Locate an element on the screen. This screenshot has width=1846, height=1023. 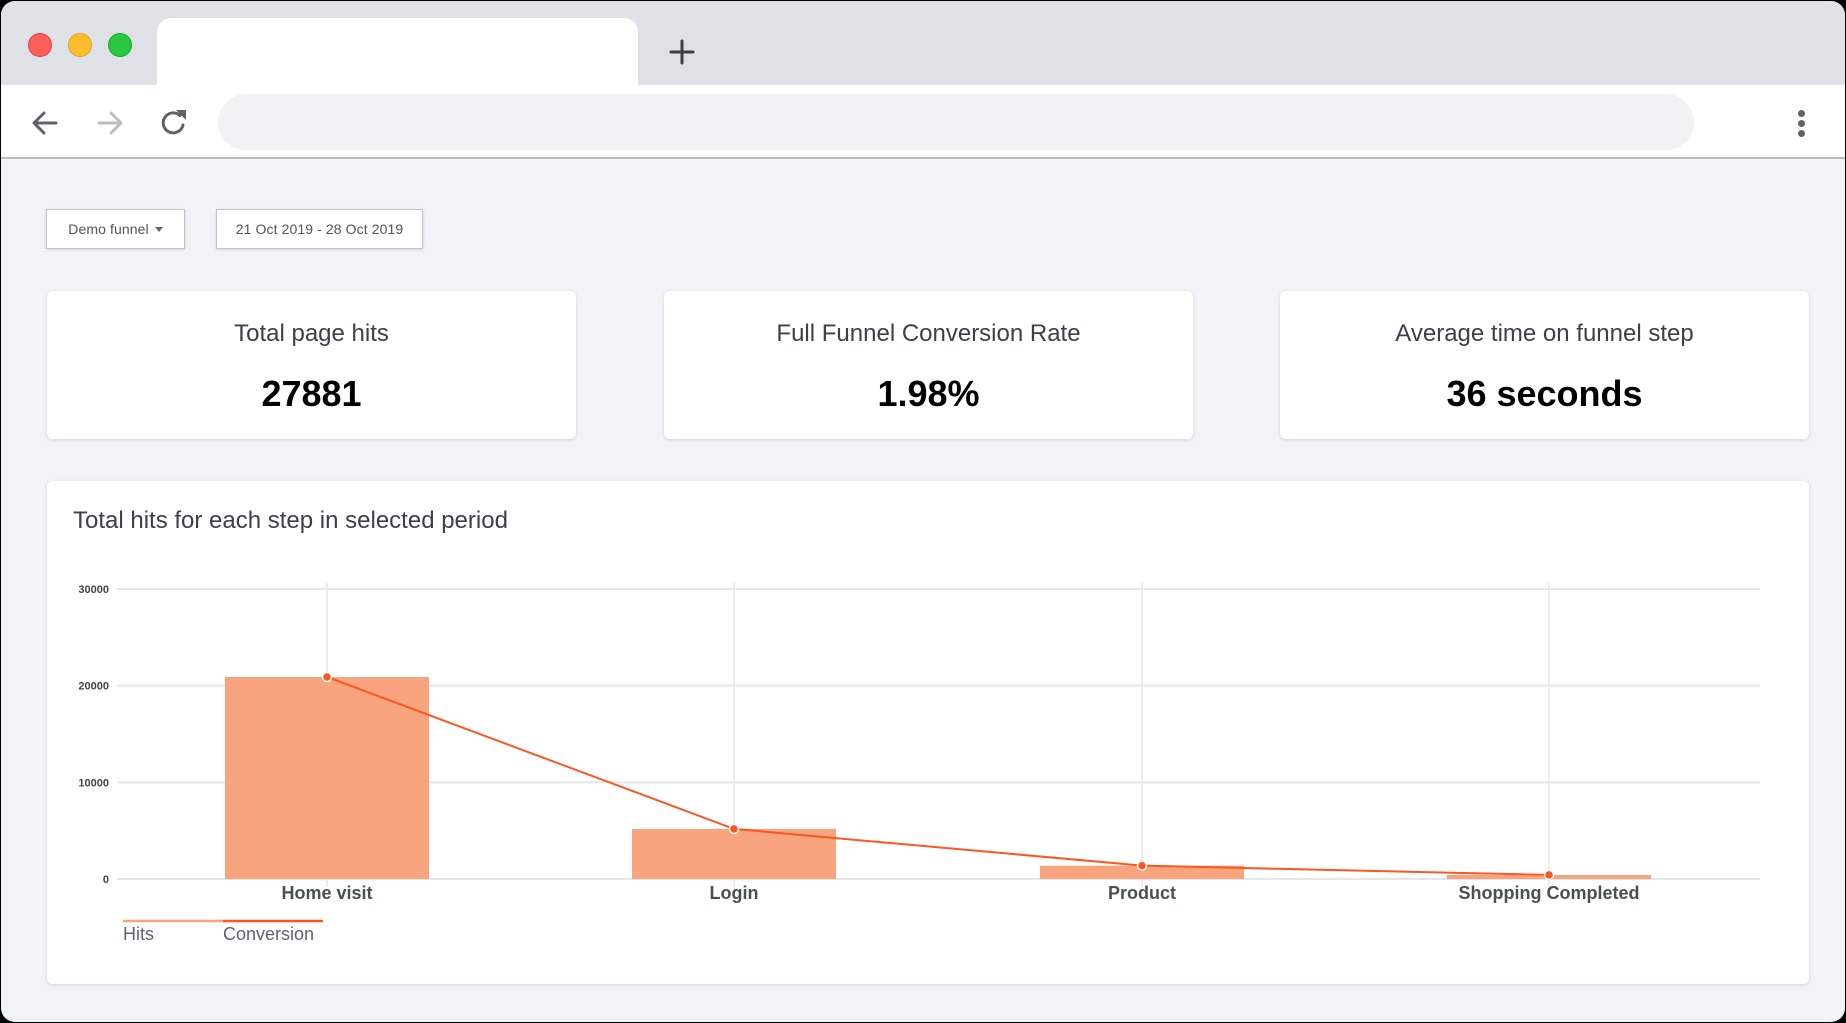
legend-item-hits: Hits is located at coordinates (138, 934).